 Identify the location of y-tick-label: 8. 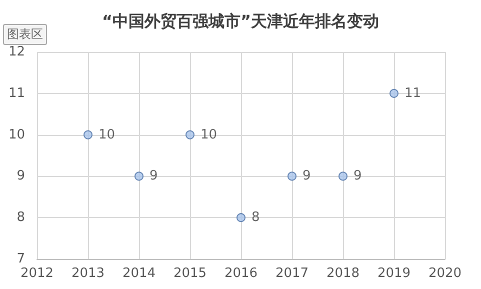
(20, 218).